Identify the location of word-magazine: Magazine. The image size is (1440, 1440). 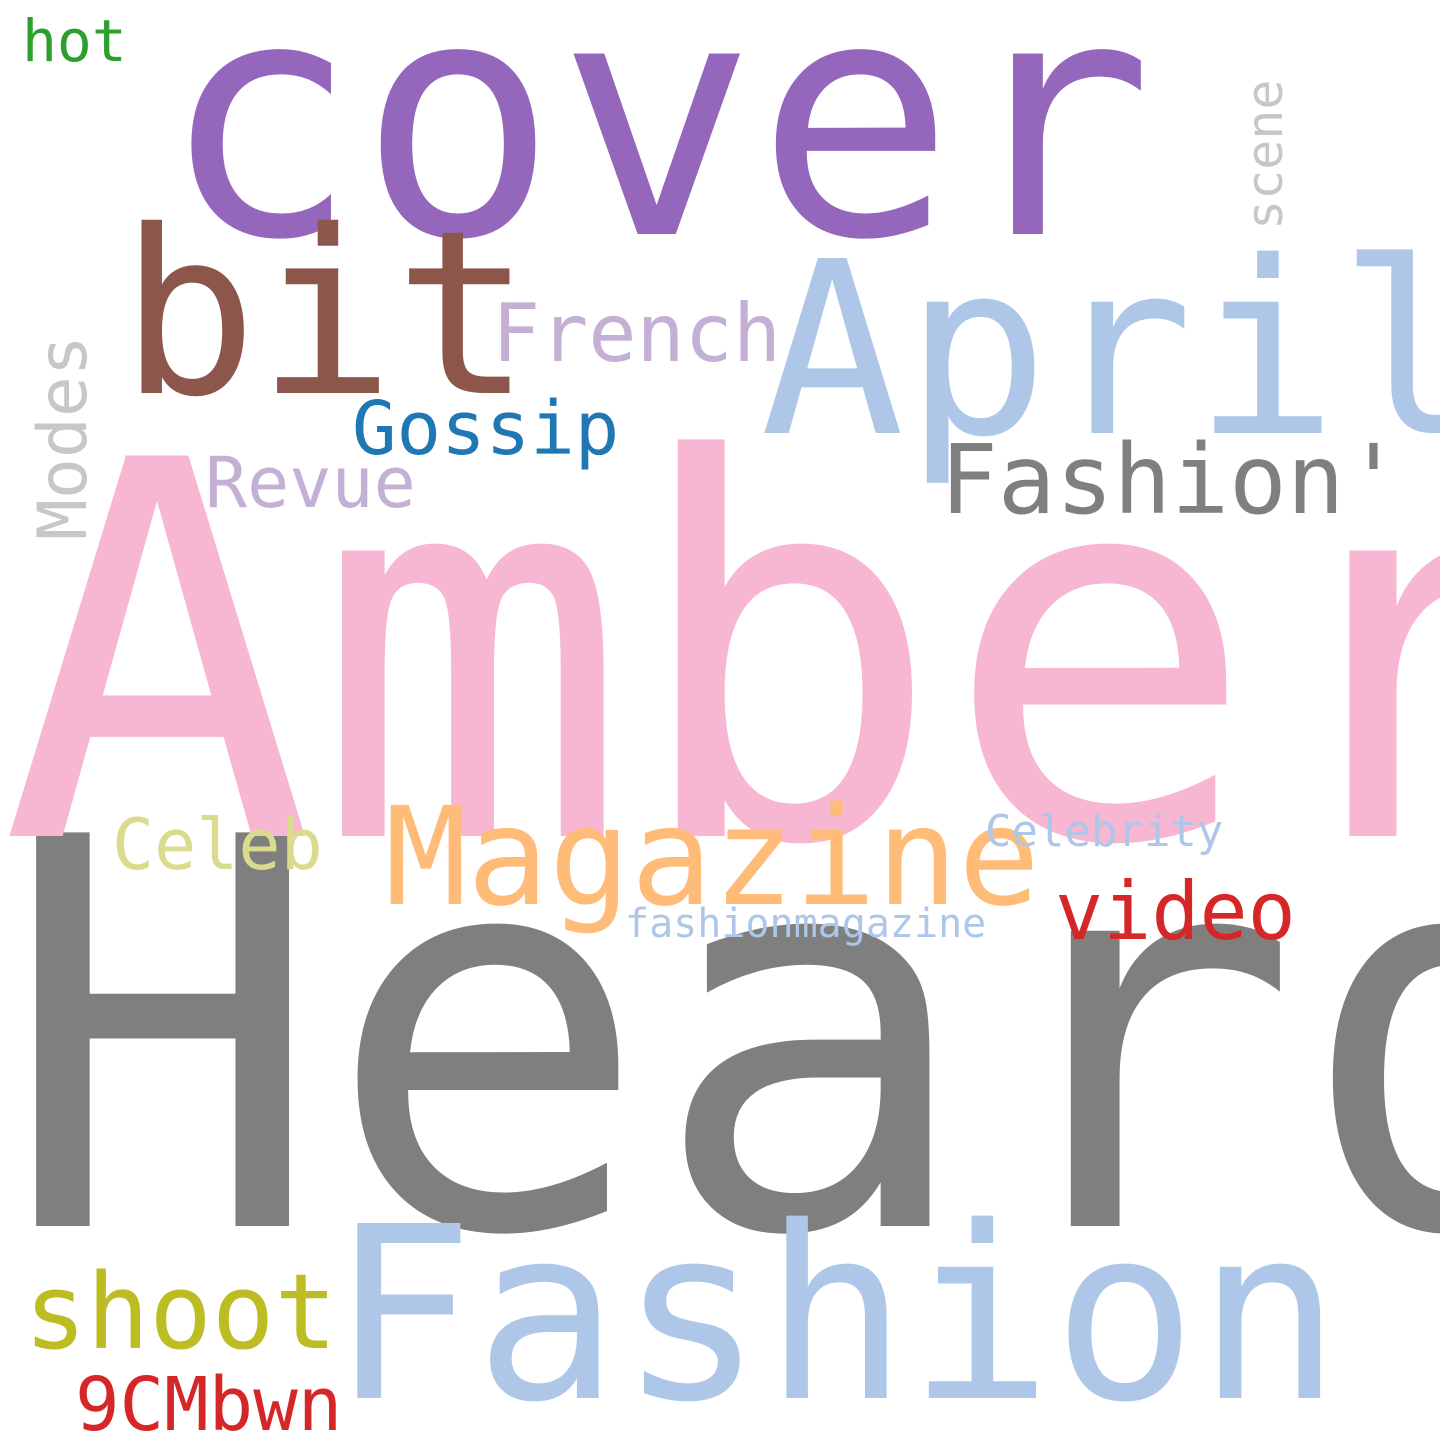
(713, 858).